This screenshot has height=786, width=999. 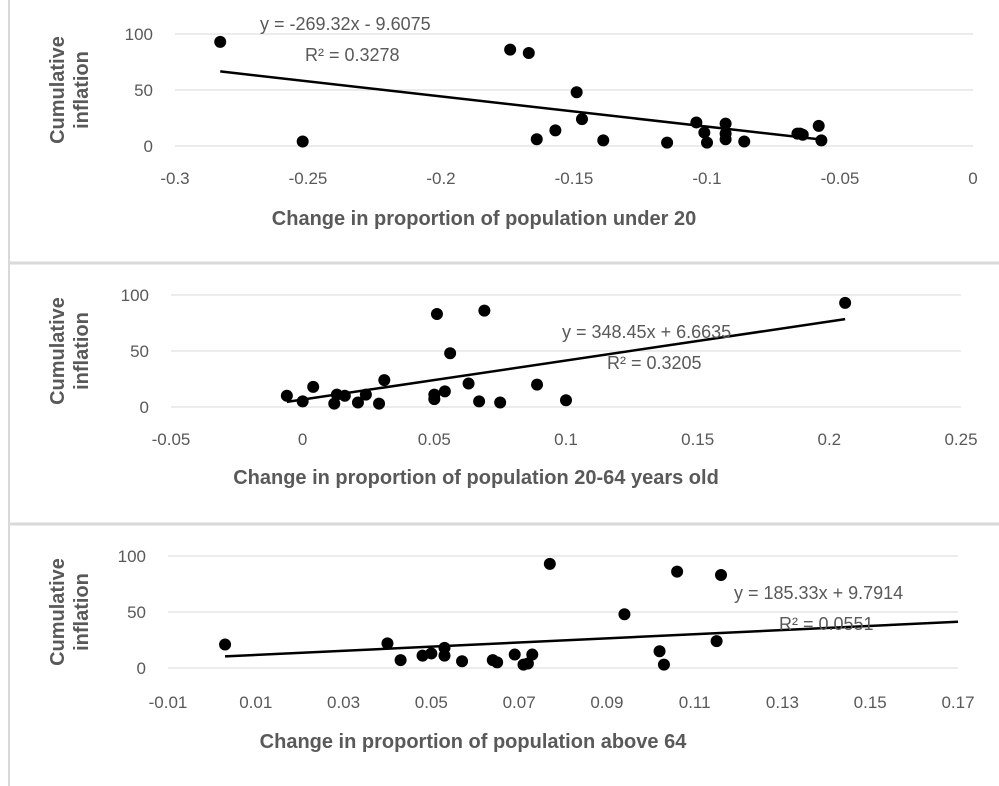 I want to click on x-tick-label: 0.2, so click(x=830, y=439).